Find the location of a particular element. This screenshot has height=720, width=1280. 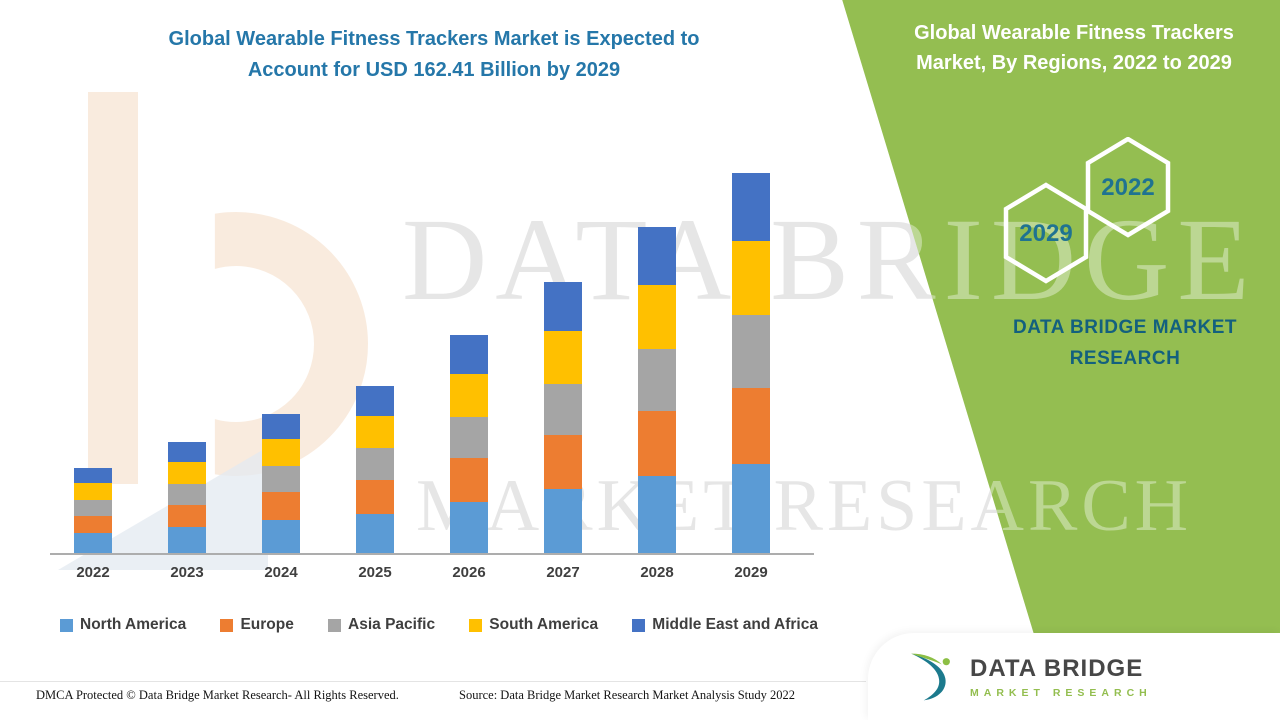

brand-text-line1: DATA BRIDGE MARKET is located at coordinates (1125, 327).